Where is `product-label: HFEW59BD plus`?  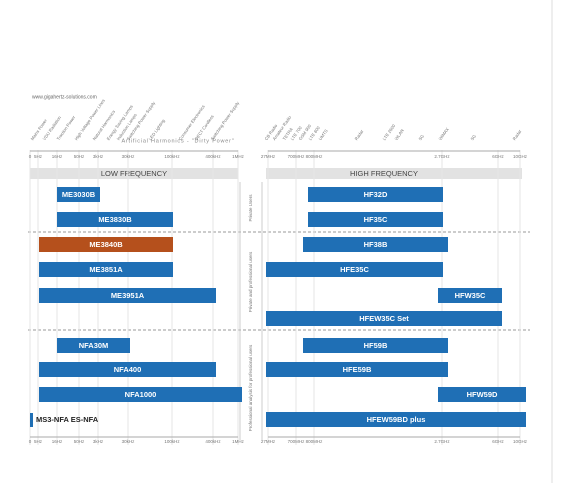 product-label: HFEW59BD plus is located at coordinates (396, 419).